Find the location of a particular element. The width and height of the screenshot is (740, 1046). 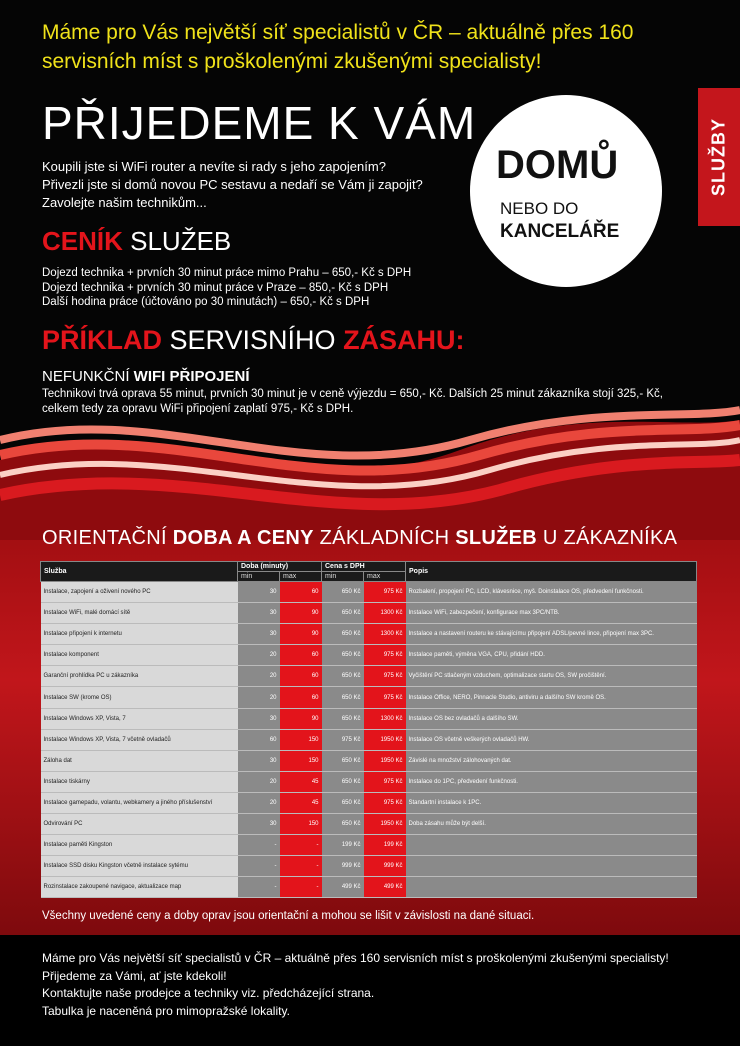

desc-cell: Standartní instalace k 1PC. is located at coordinates (551, 803).